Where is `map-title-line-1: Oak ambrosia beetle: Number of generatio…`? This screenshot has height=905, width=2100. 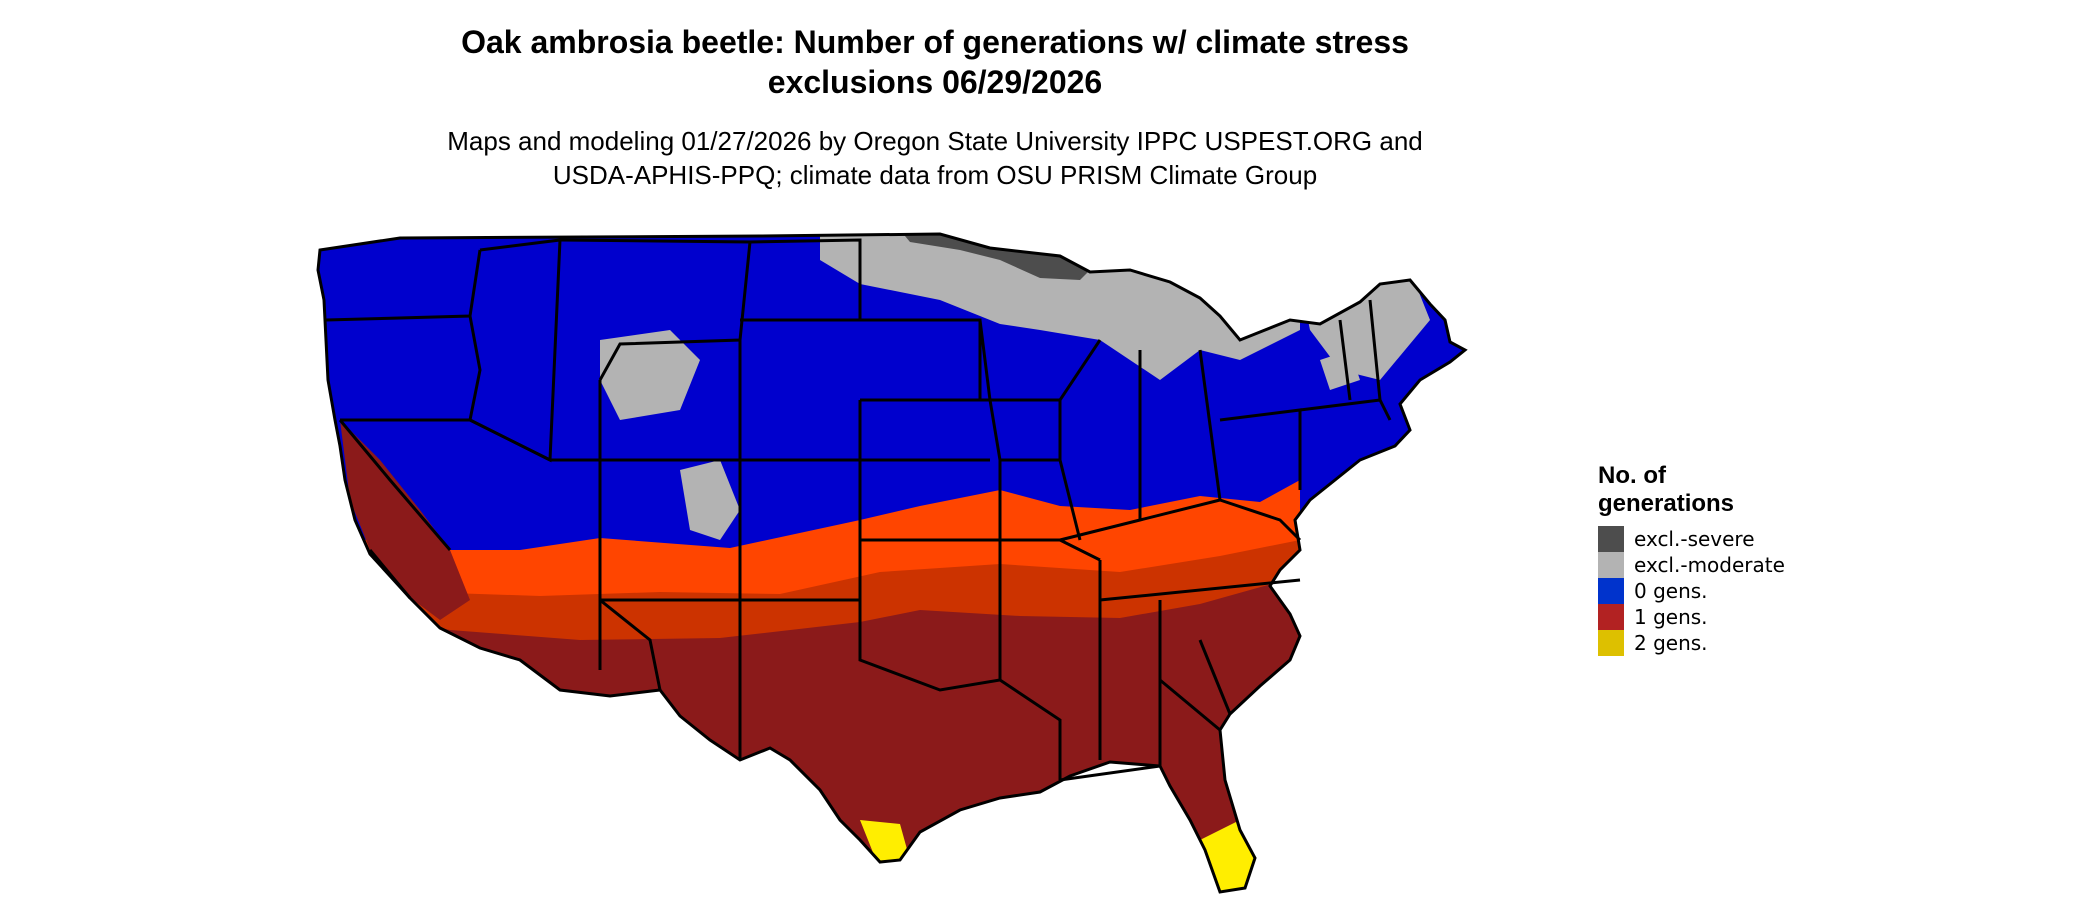 map-title-line-1: Oak ambrosia beetle: Number of generatio… is located at coordinates (935, 42).